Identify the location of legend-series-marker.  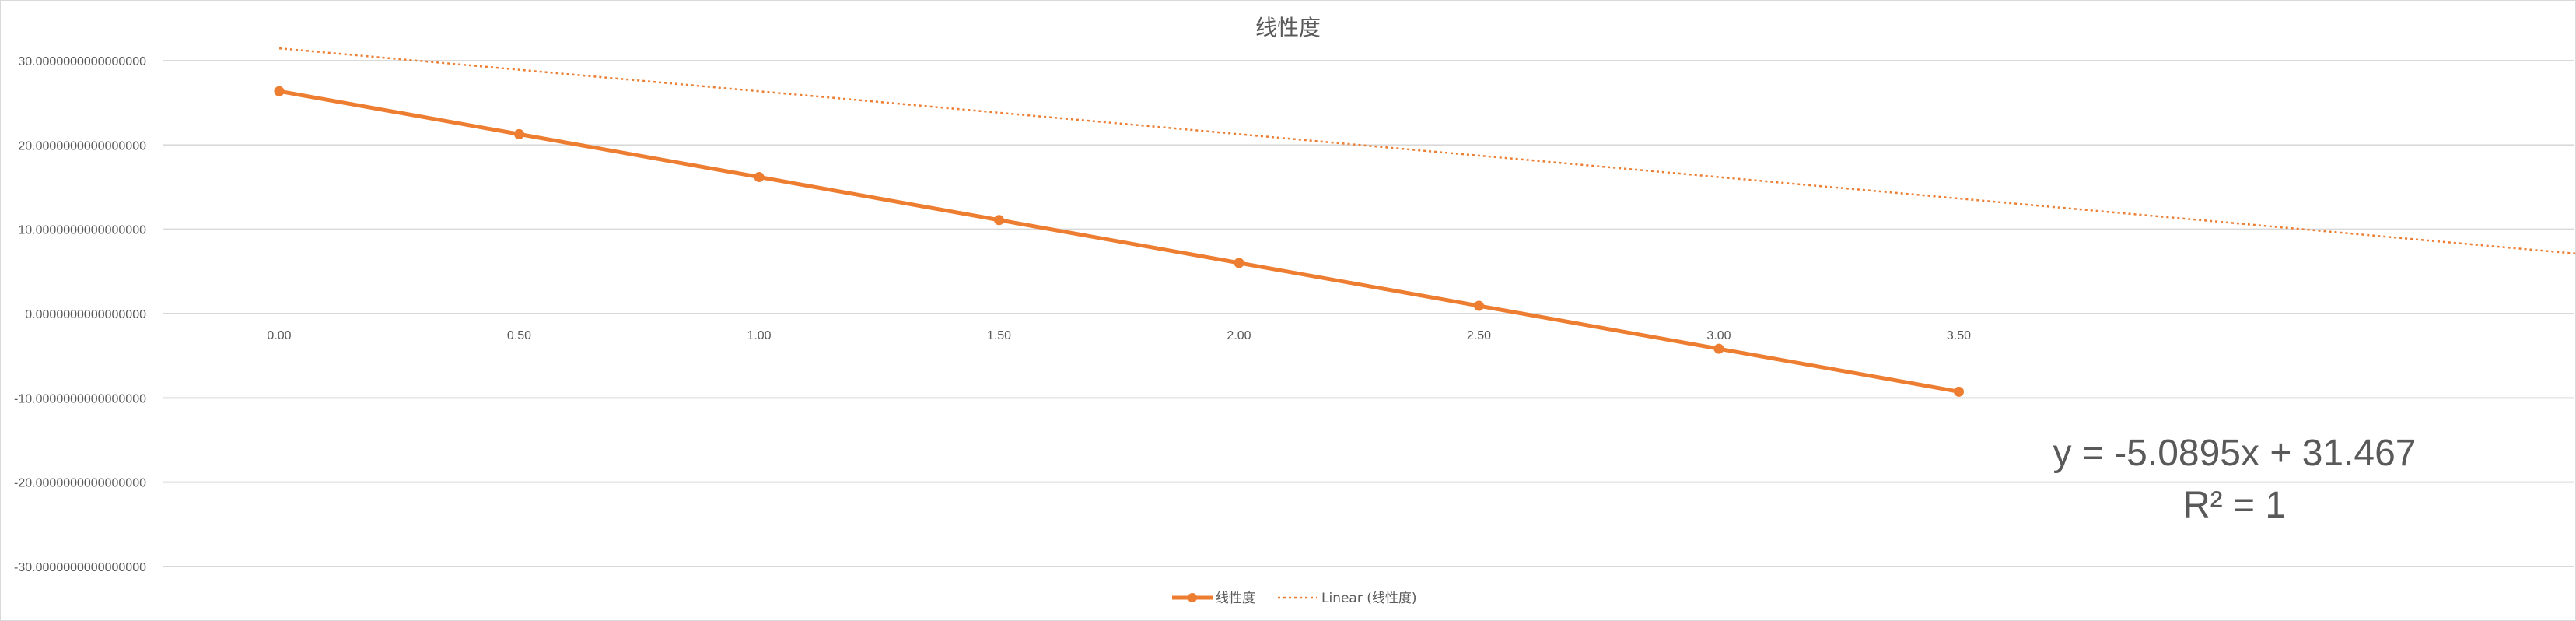
(1192, 597).